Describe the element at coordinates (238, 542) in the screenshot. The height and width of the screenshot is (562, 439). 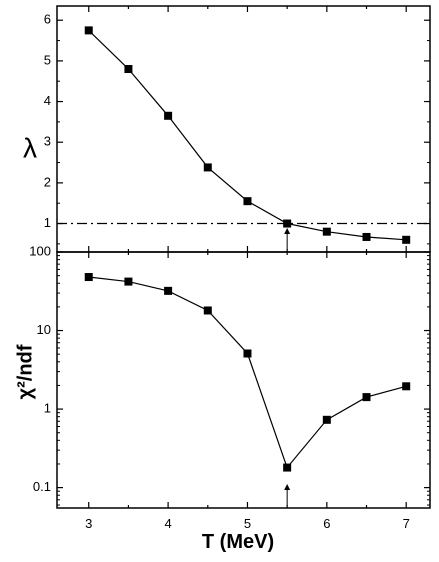
I see `x-axis-label: T (MeV)` at that location.